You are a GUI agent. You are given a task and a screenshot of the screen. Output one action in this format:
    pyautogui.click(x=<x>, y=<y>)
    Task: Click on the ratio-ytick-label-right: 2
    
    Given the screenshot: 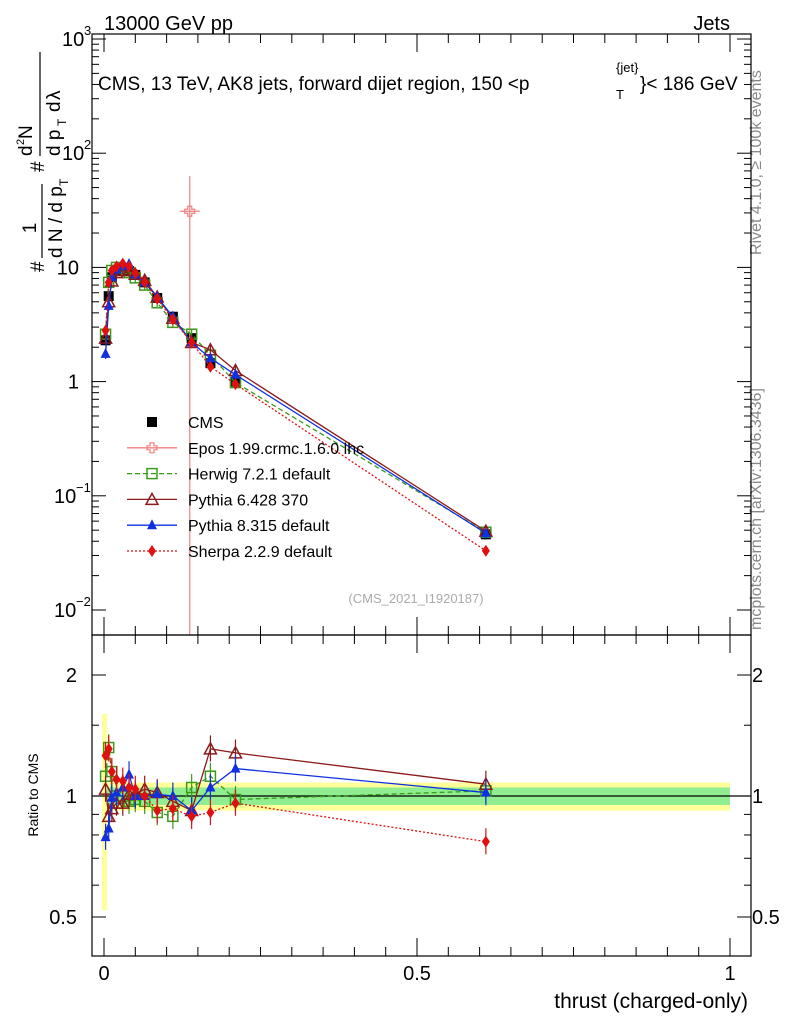 What is the action you would take?
    pyautogui.click(x=757, y=676)
    